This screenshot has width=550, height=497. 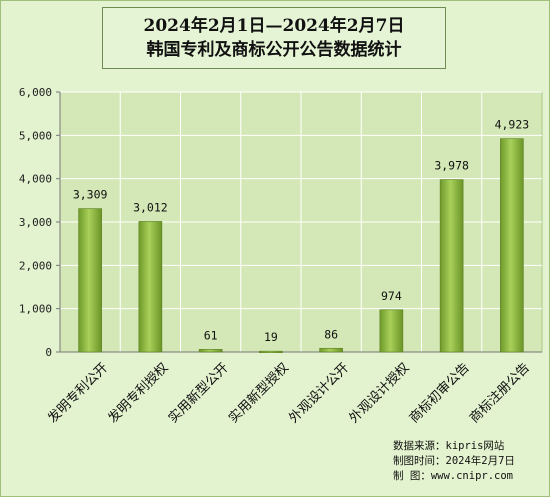 I want to click on data-label: 3,978, so click(x=451, y=166).